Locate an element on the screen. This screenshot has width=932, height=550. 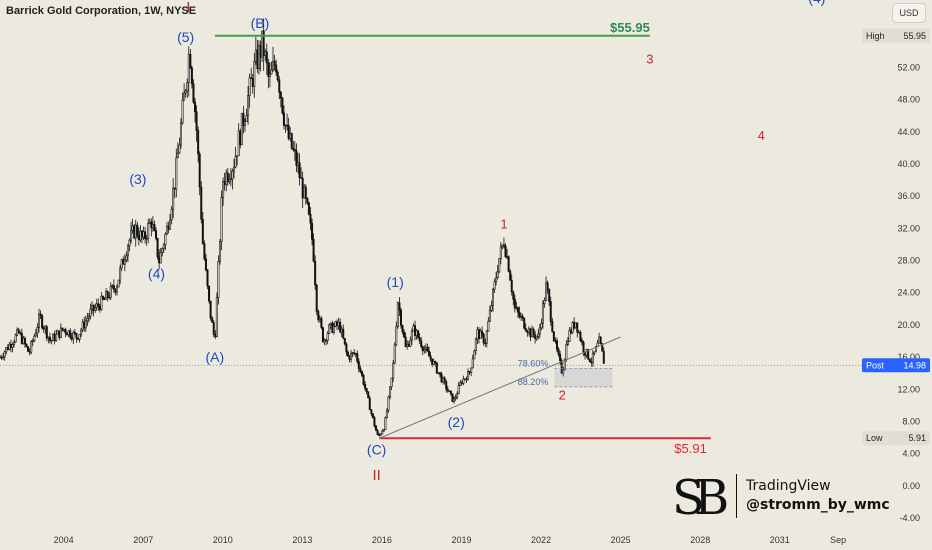
svg-text: 55.95 is located at coordinates (914, 36).